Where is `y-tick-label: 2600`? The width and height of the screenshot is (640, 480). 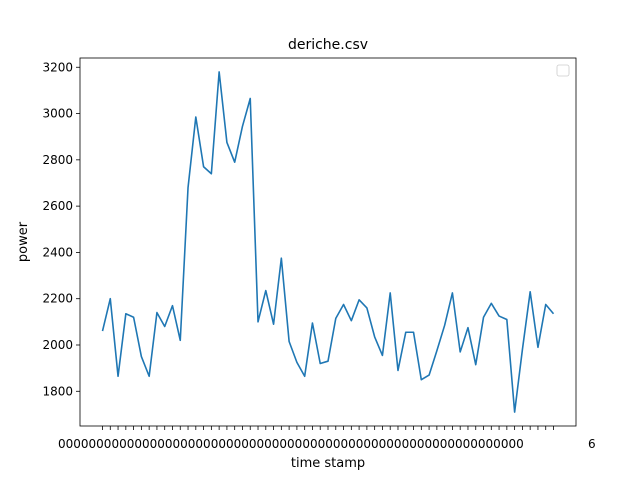
y-tick-label: 2600 is located at coordinates (57, 206).